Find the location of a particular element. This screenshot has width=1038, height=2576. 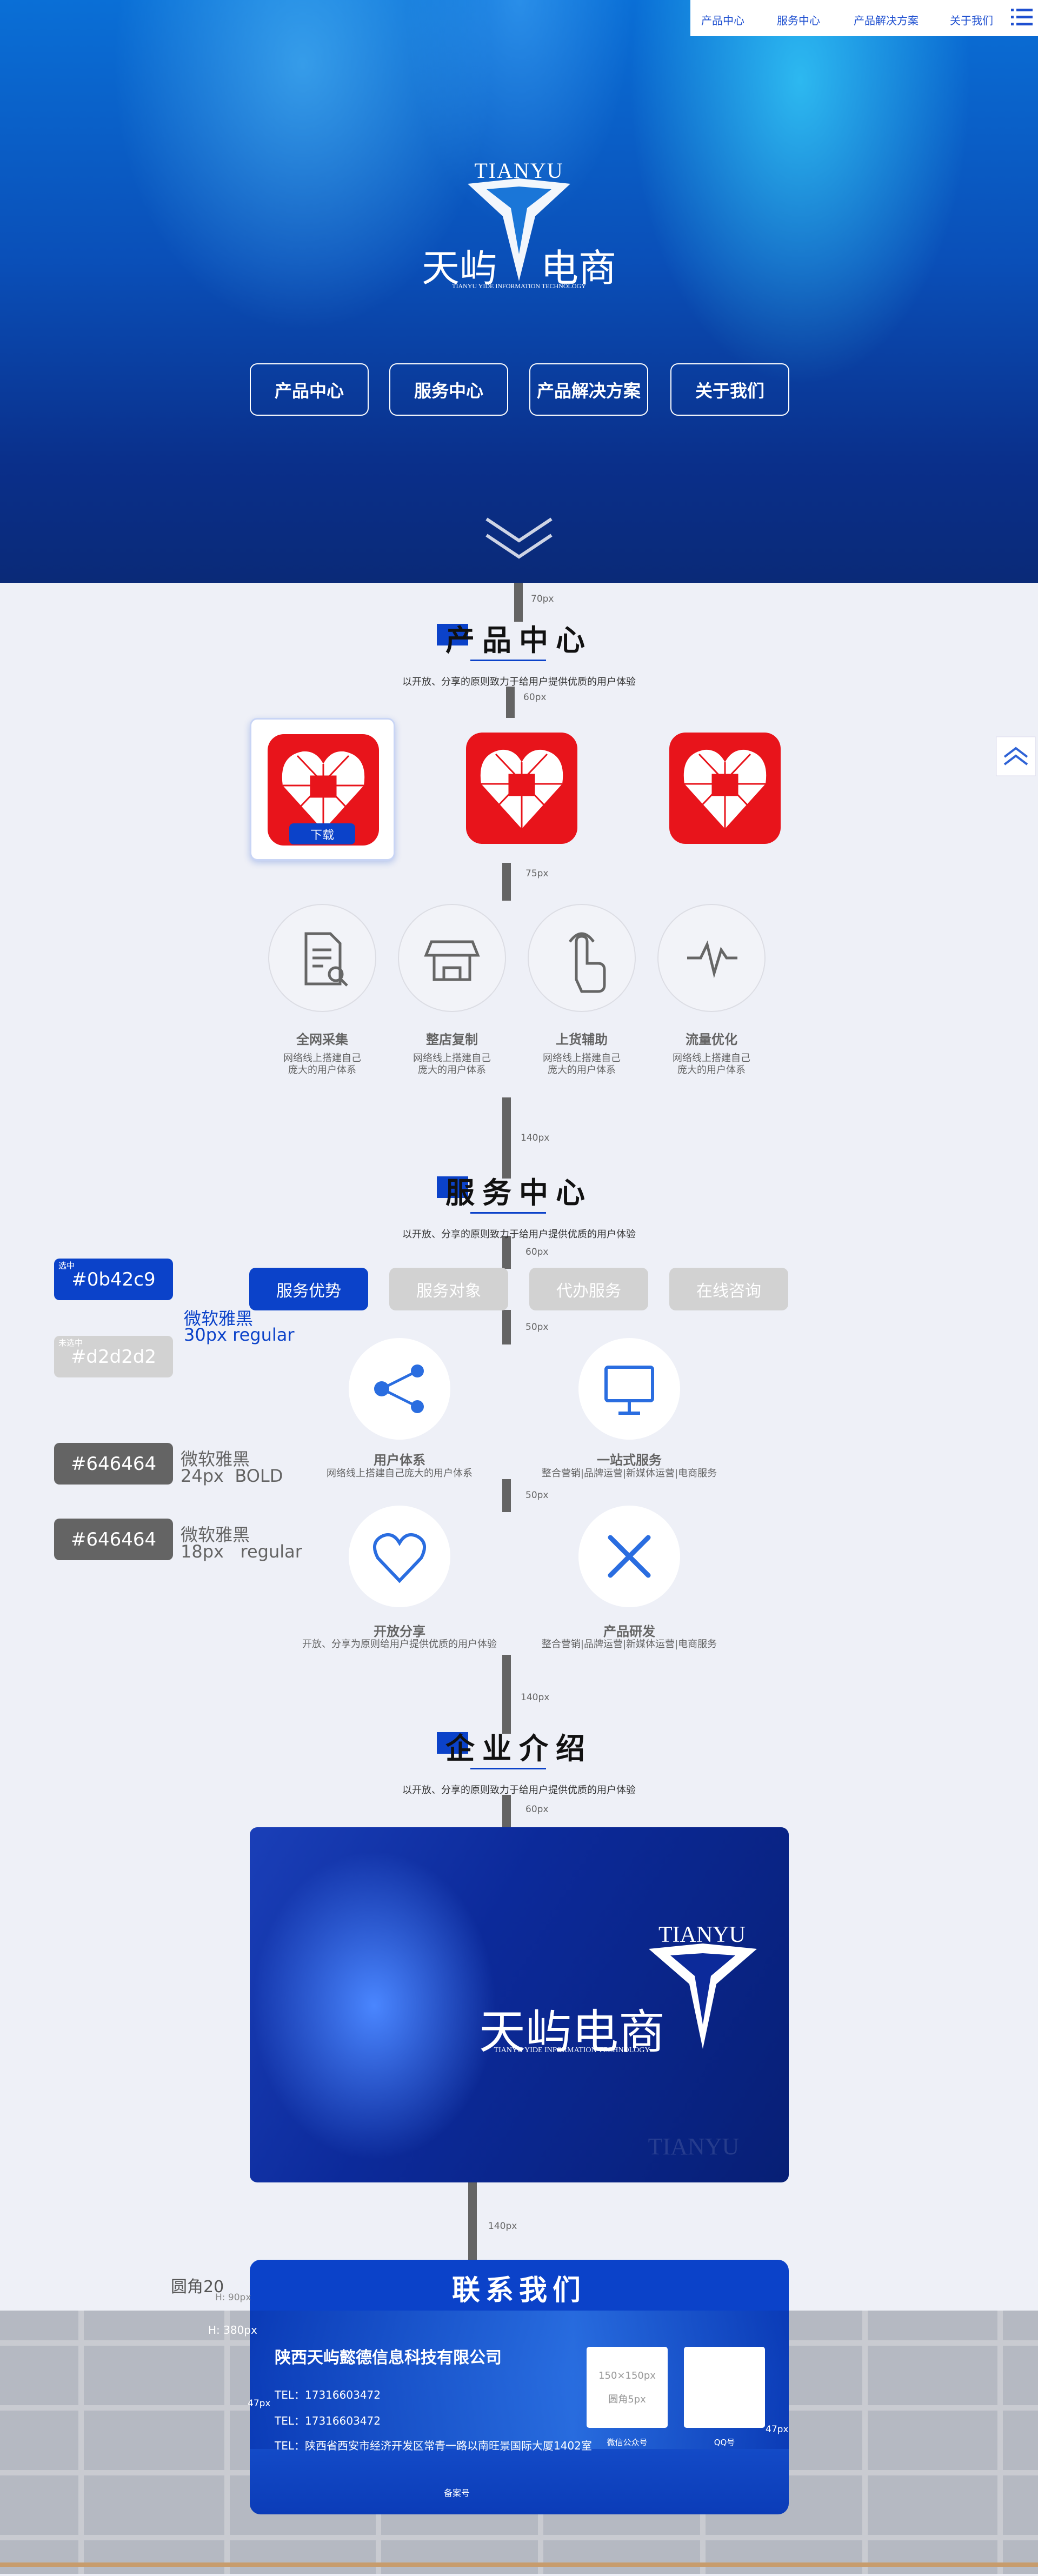

image-emblem is located at coordinates (702, 1998).